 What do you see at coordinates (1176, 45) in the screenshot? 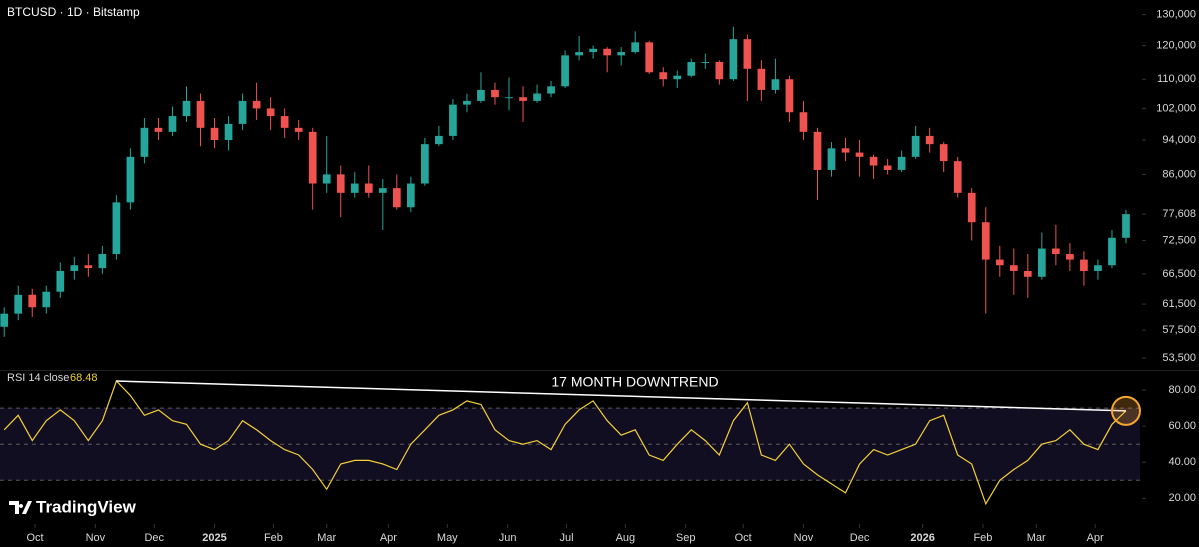
I see `y-tick-label: 120,000` at bounding box center [1176, 45].